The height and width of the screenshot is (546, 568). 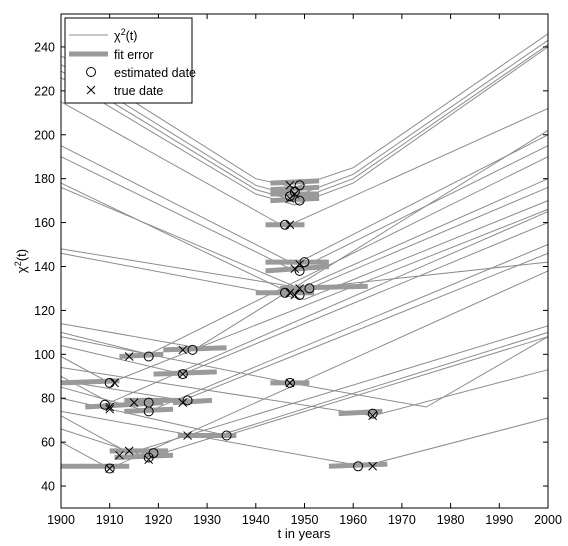 I want to click on legend-chi2-label: χ2(t), so click(x=125, y=35).